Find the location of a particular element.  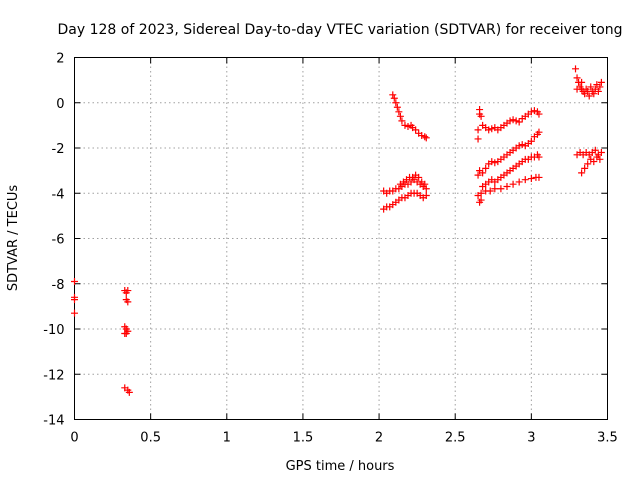

x-axis-label: GPS time / hours is located at coordinates (340, 466).